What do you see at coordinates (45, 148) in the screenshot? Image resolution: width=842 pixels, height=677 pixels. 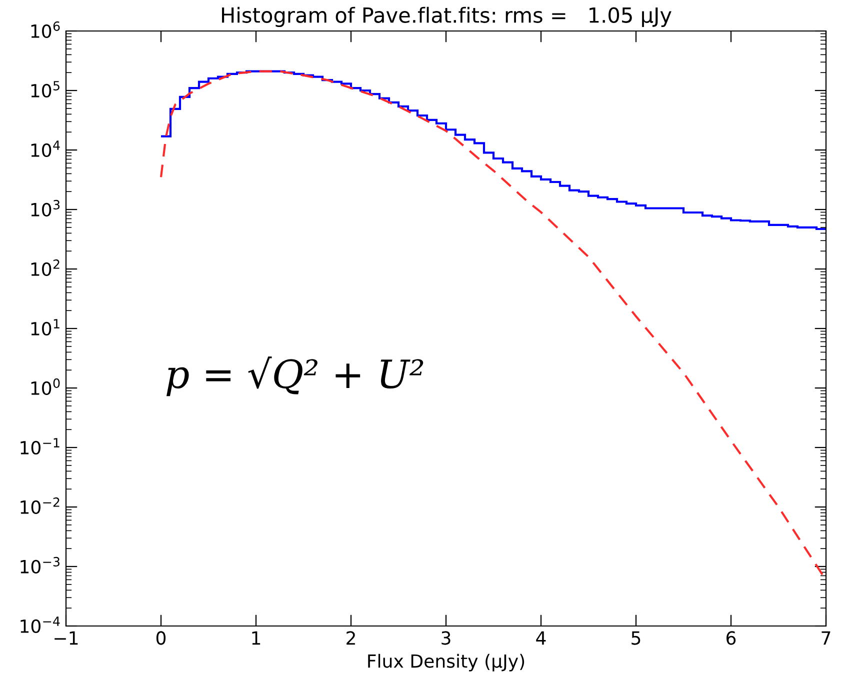 I see `y-tick-label: 10$^{4}$` at bounding box center [45, 148].